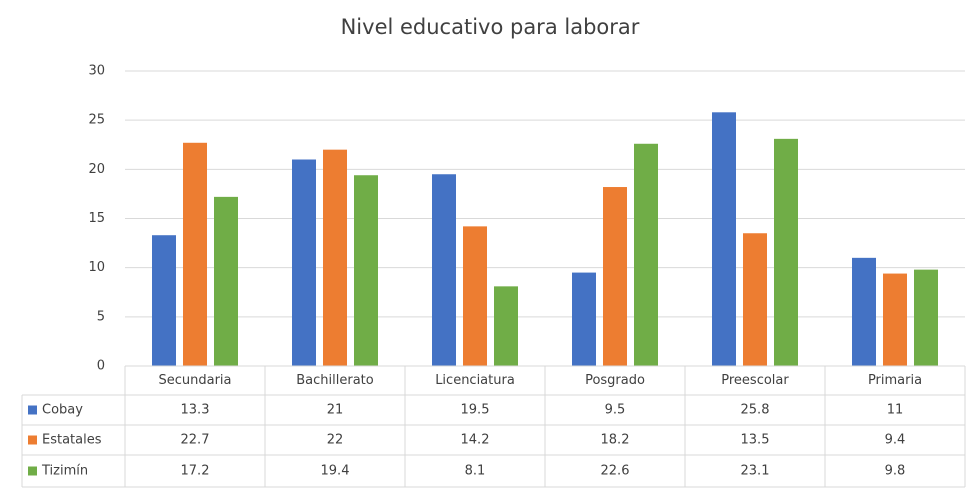  Describe the element at coordinates (96, 218) in the screenshot. I see `y-tick-label: 15` at that location.